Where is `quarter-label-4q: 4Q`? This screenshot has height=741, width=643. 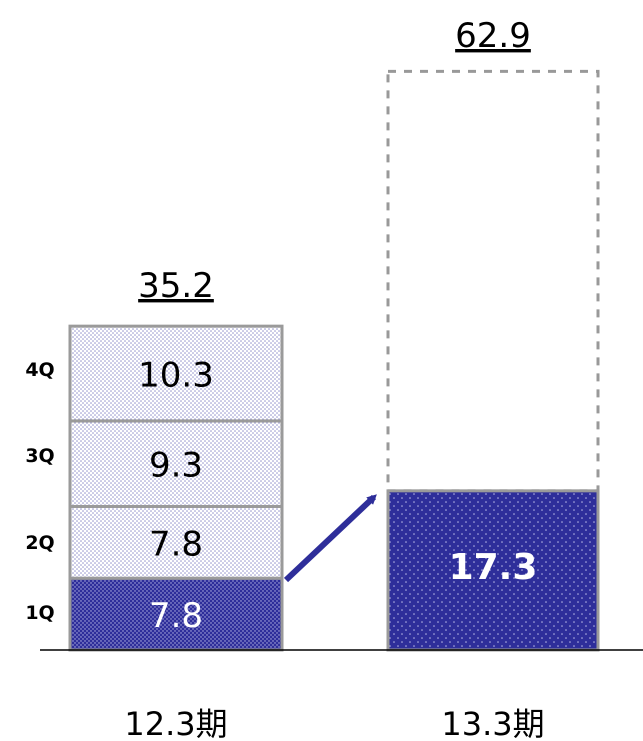
quarter-label-4q: 4Q is located at coordinates (39, 370).